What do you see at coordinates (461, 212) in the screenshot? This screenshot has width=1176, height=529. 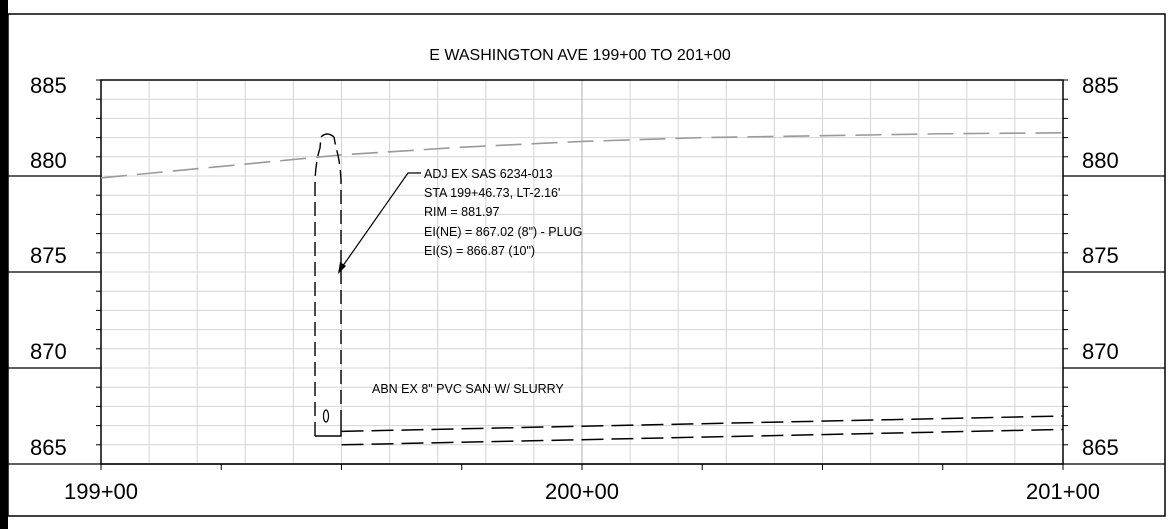 I see `structure-note-line: RIM = 881.97` at bounding box center [461, 212].